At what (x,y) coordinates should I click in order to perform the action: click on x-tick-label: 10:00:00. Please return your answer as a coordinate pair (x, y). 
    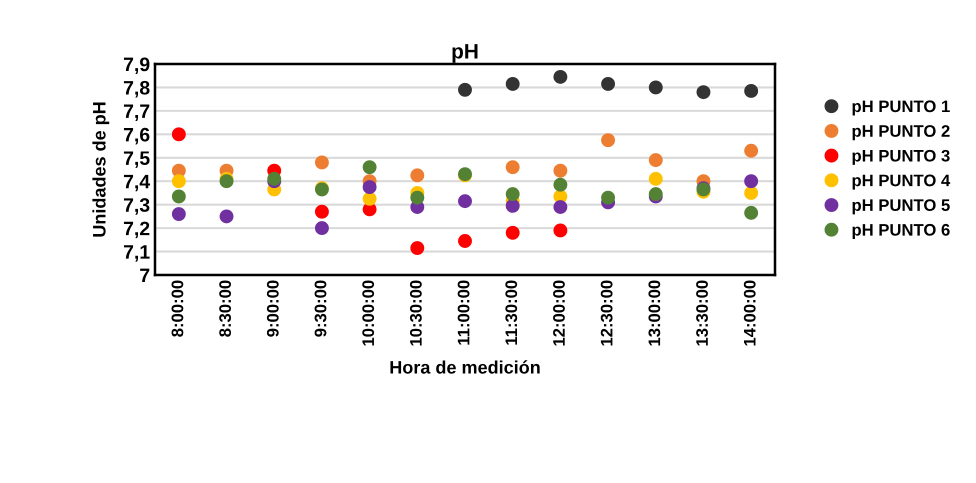
    Looking at the image, I should click on (368, 313).